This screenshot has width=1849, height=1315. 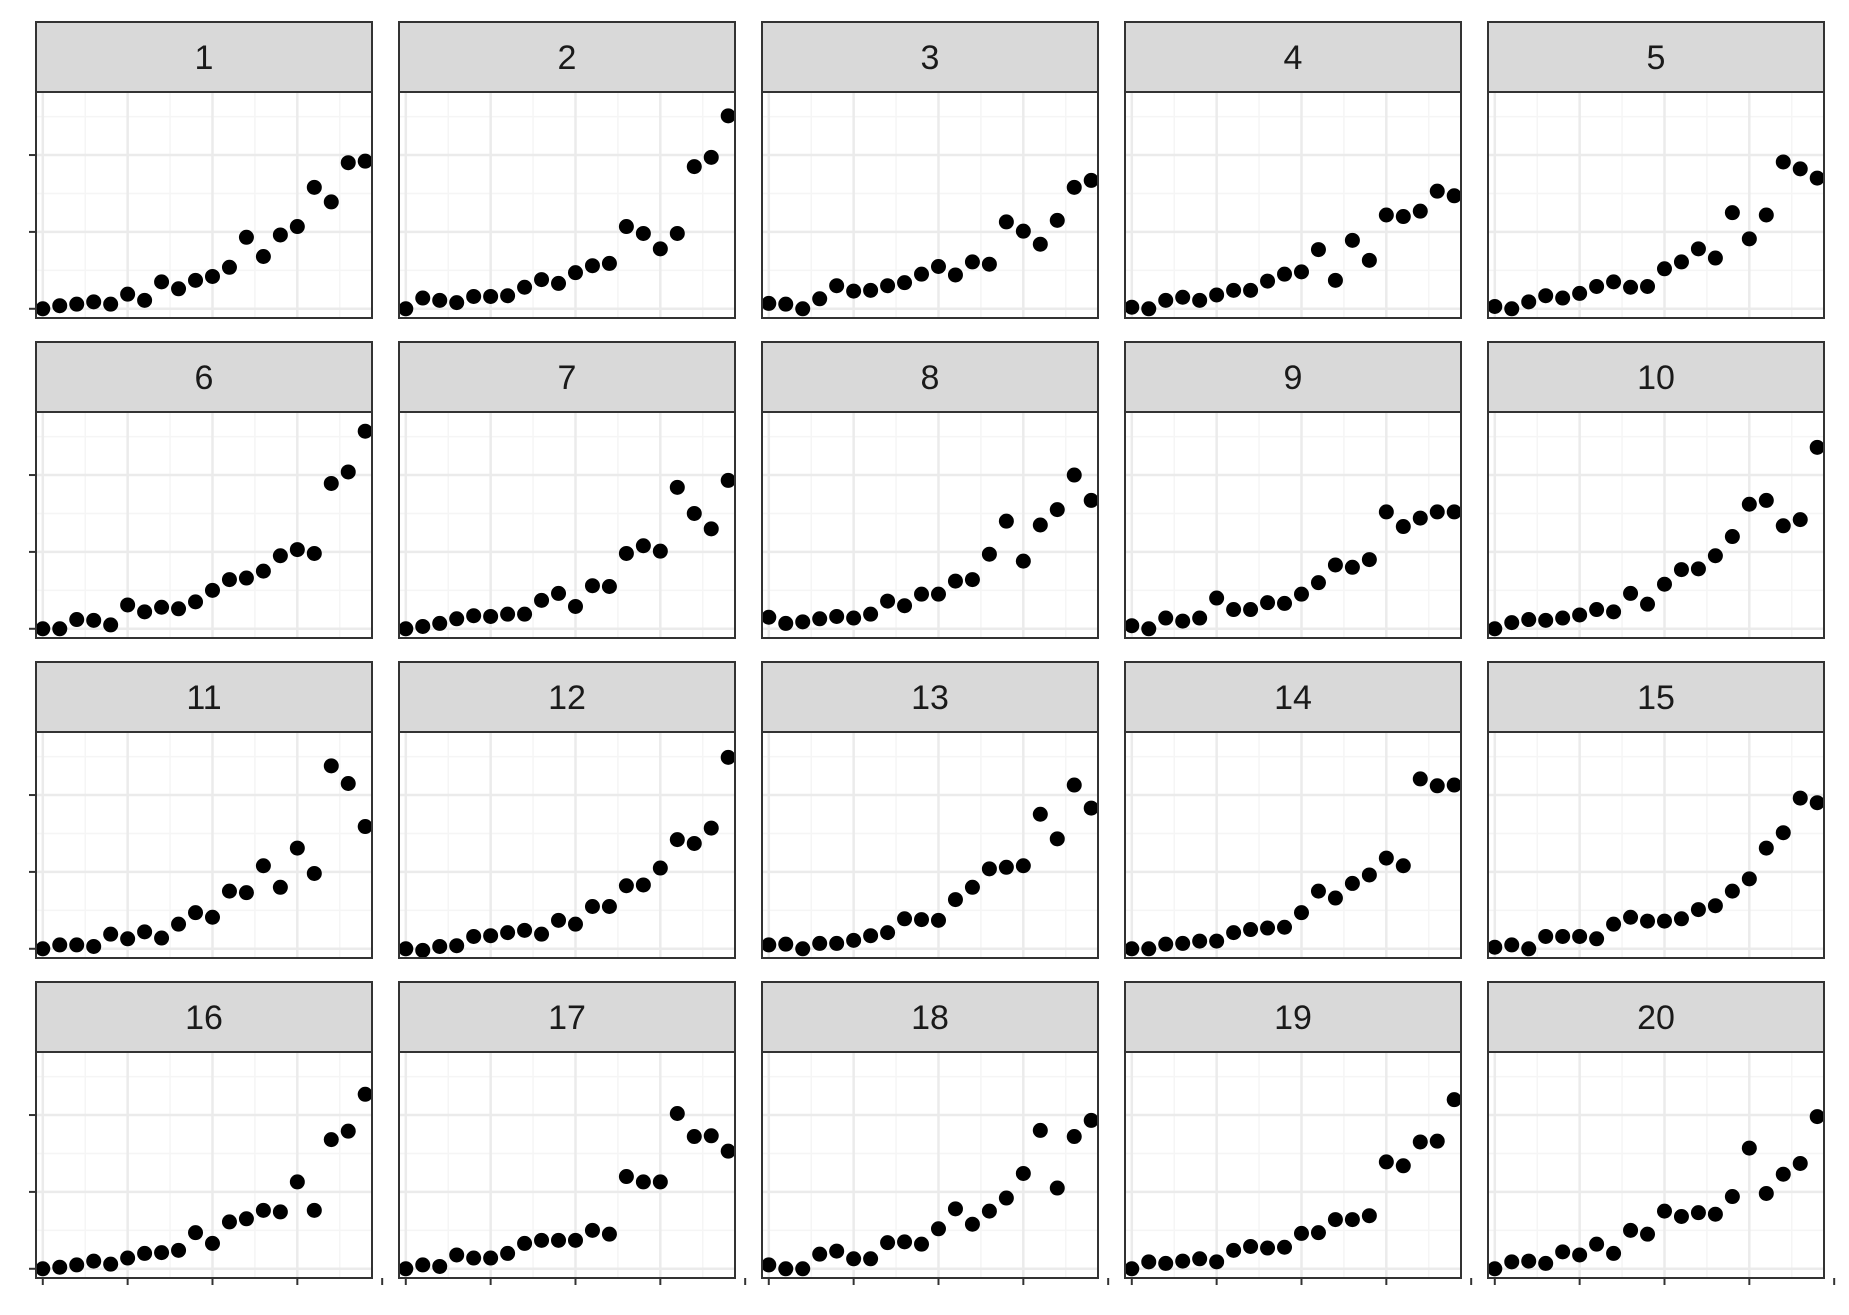 What do you see at coordinates (204, 378) in the screenshot?
I see `facet-strip-label: 6` at bounding box center [204, 378].